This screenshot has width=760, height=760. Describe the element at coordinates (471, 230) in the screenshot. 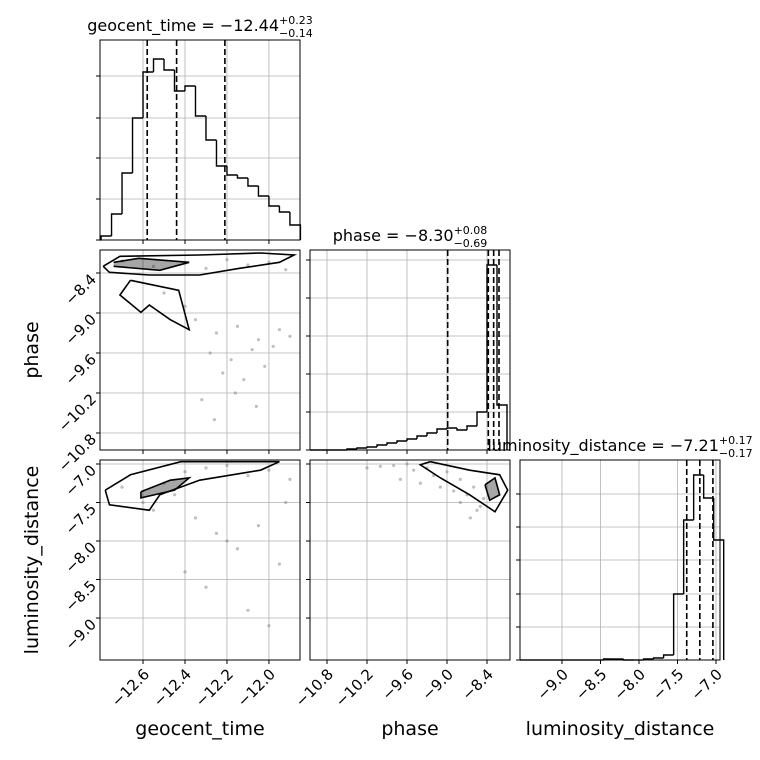

I see `title-plus: +0.08` at that location.